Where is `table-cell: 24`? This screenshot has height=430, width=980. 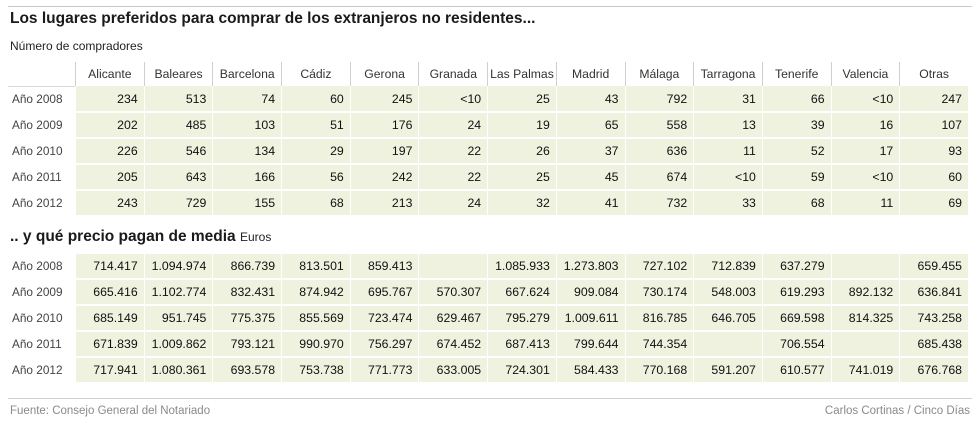 table-cell: 24 is located at coordinates (453, 204).